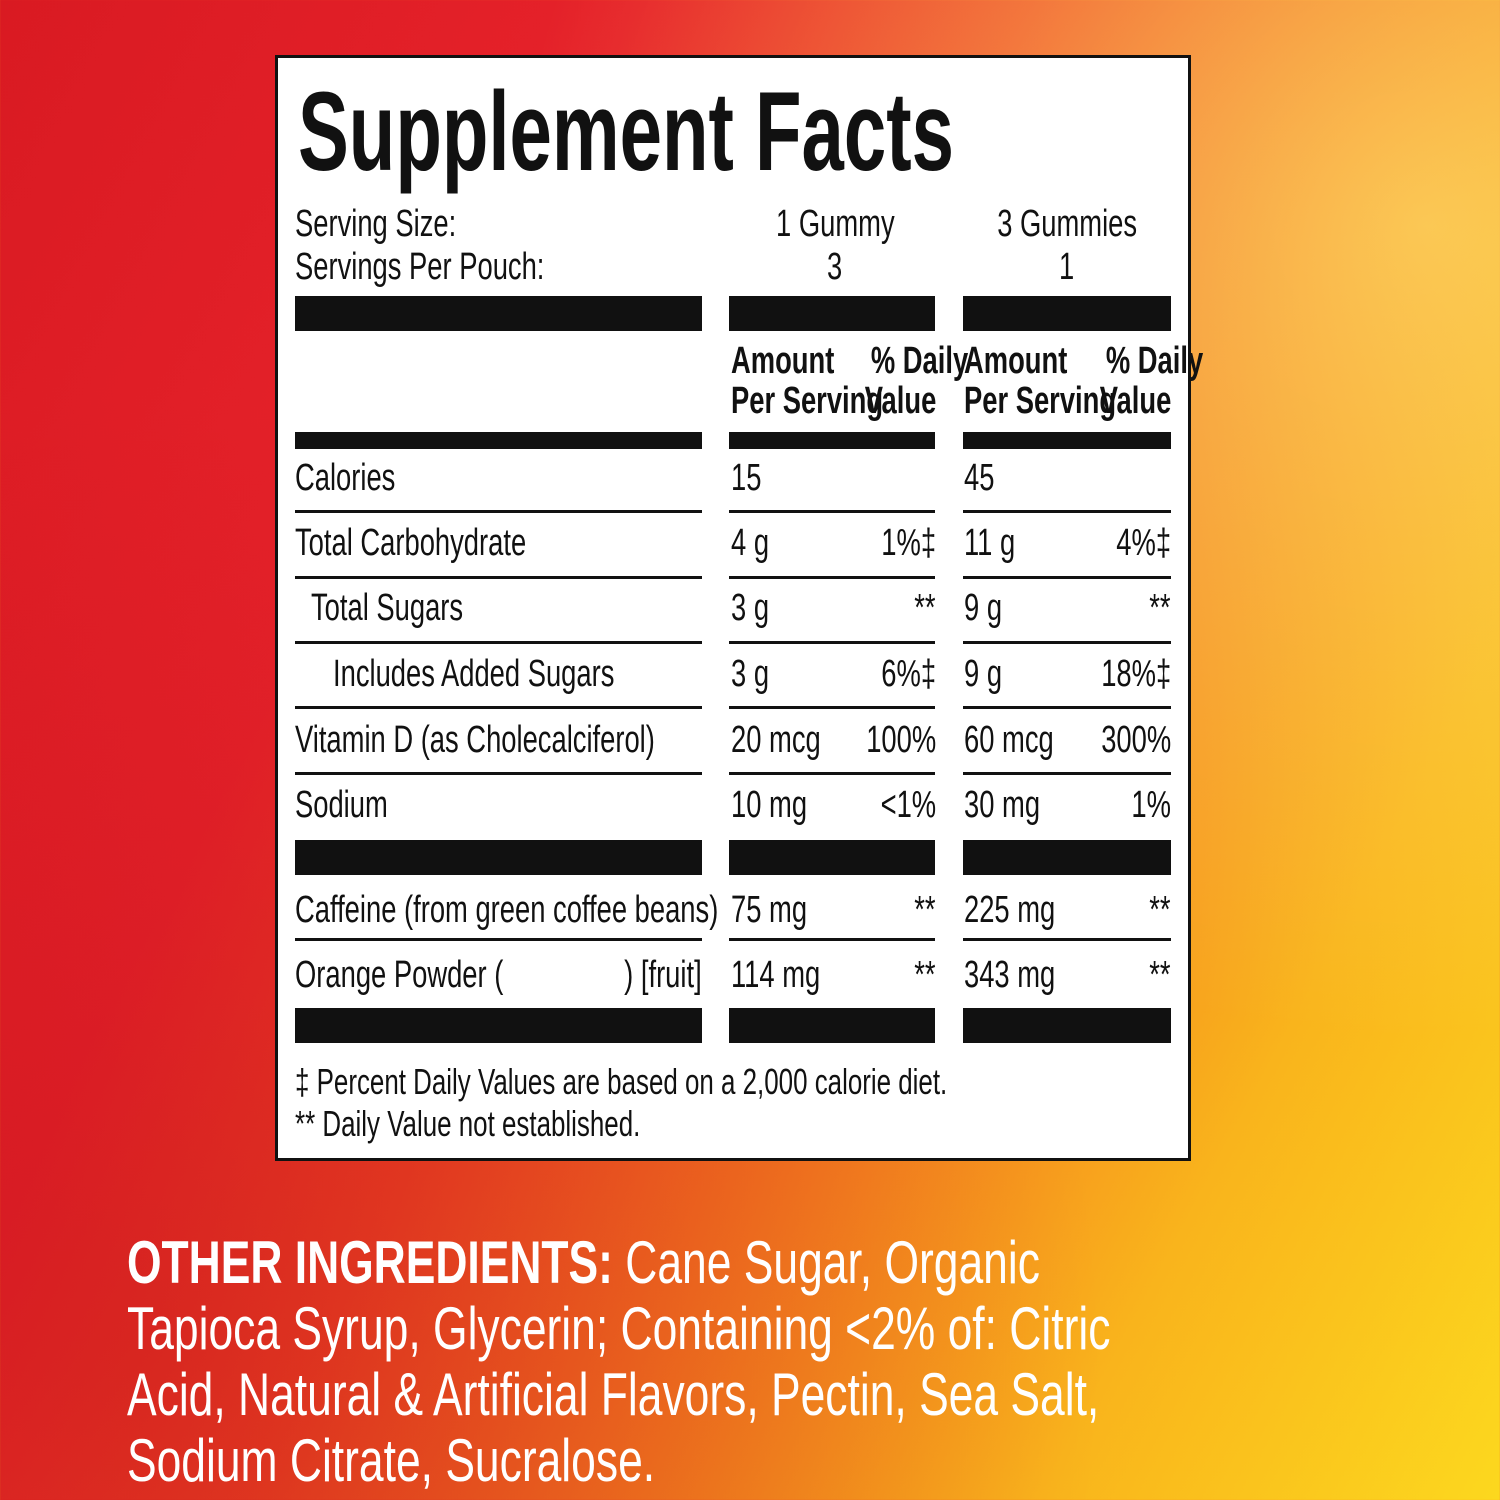  Describe the element at coordinates (1092, 478) in the screenshot. I see `col2-daily-value` at that location.